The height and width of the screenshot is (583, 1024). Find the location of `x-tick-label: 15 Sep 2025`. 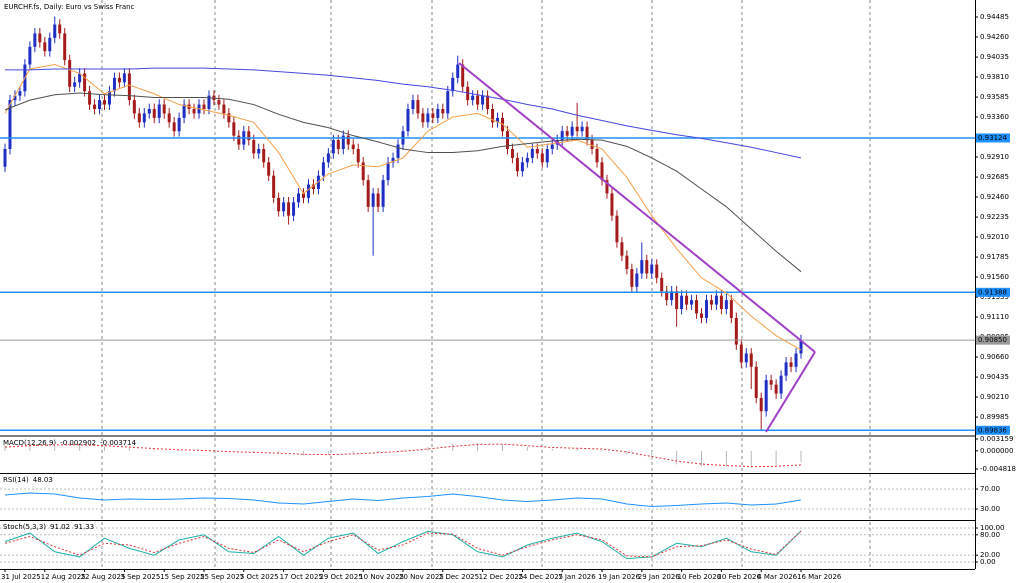

x-tick-label: 15 Sep 2025 is located at coordinates (182, 577).